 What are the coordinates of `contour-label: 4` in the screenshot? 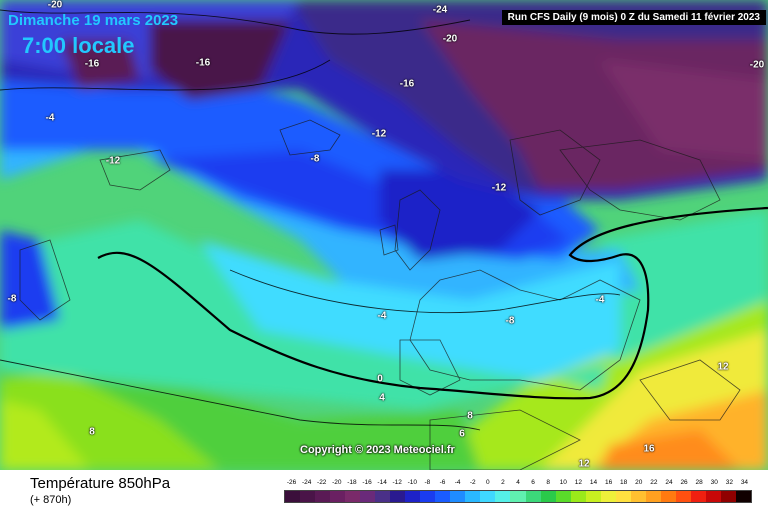 It's located at (382, 398).